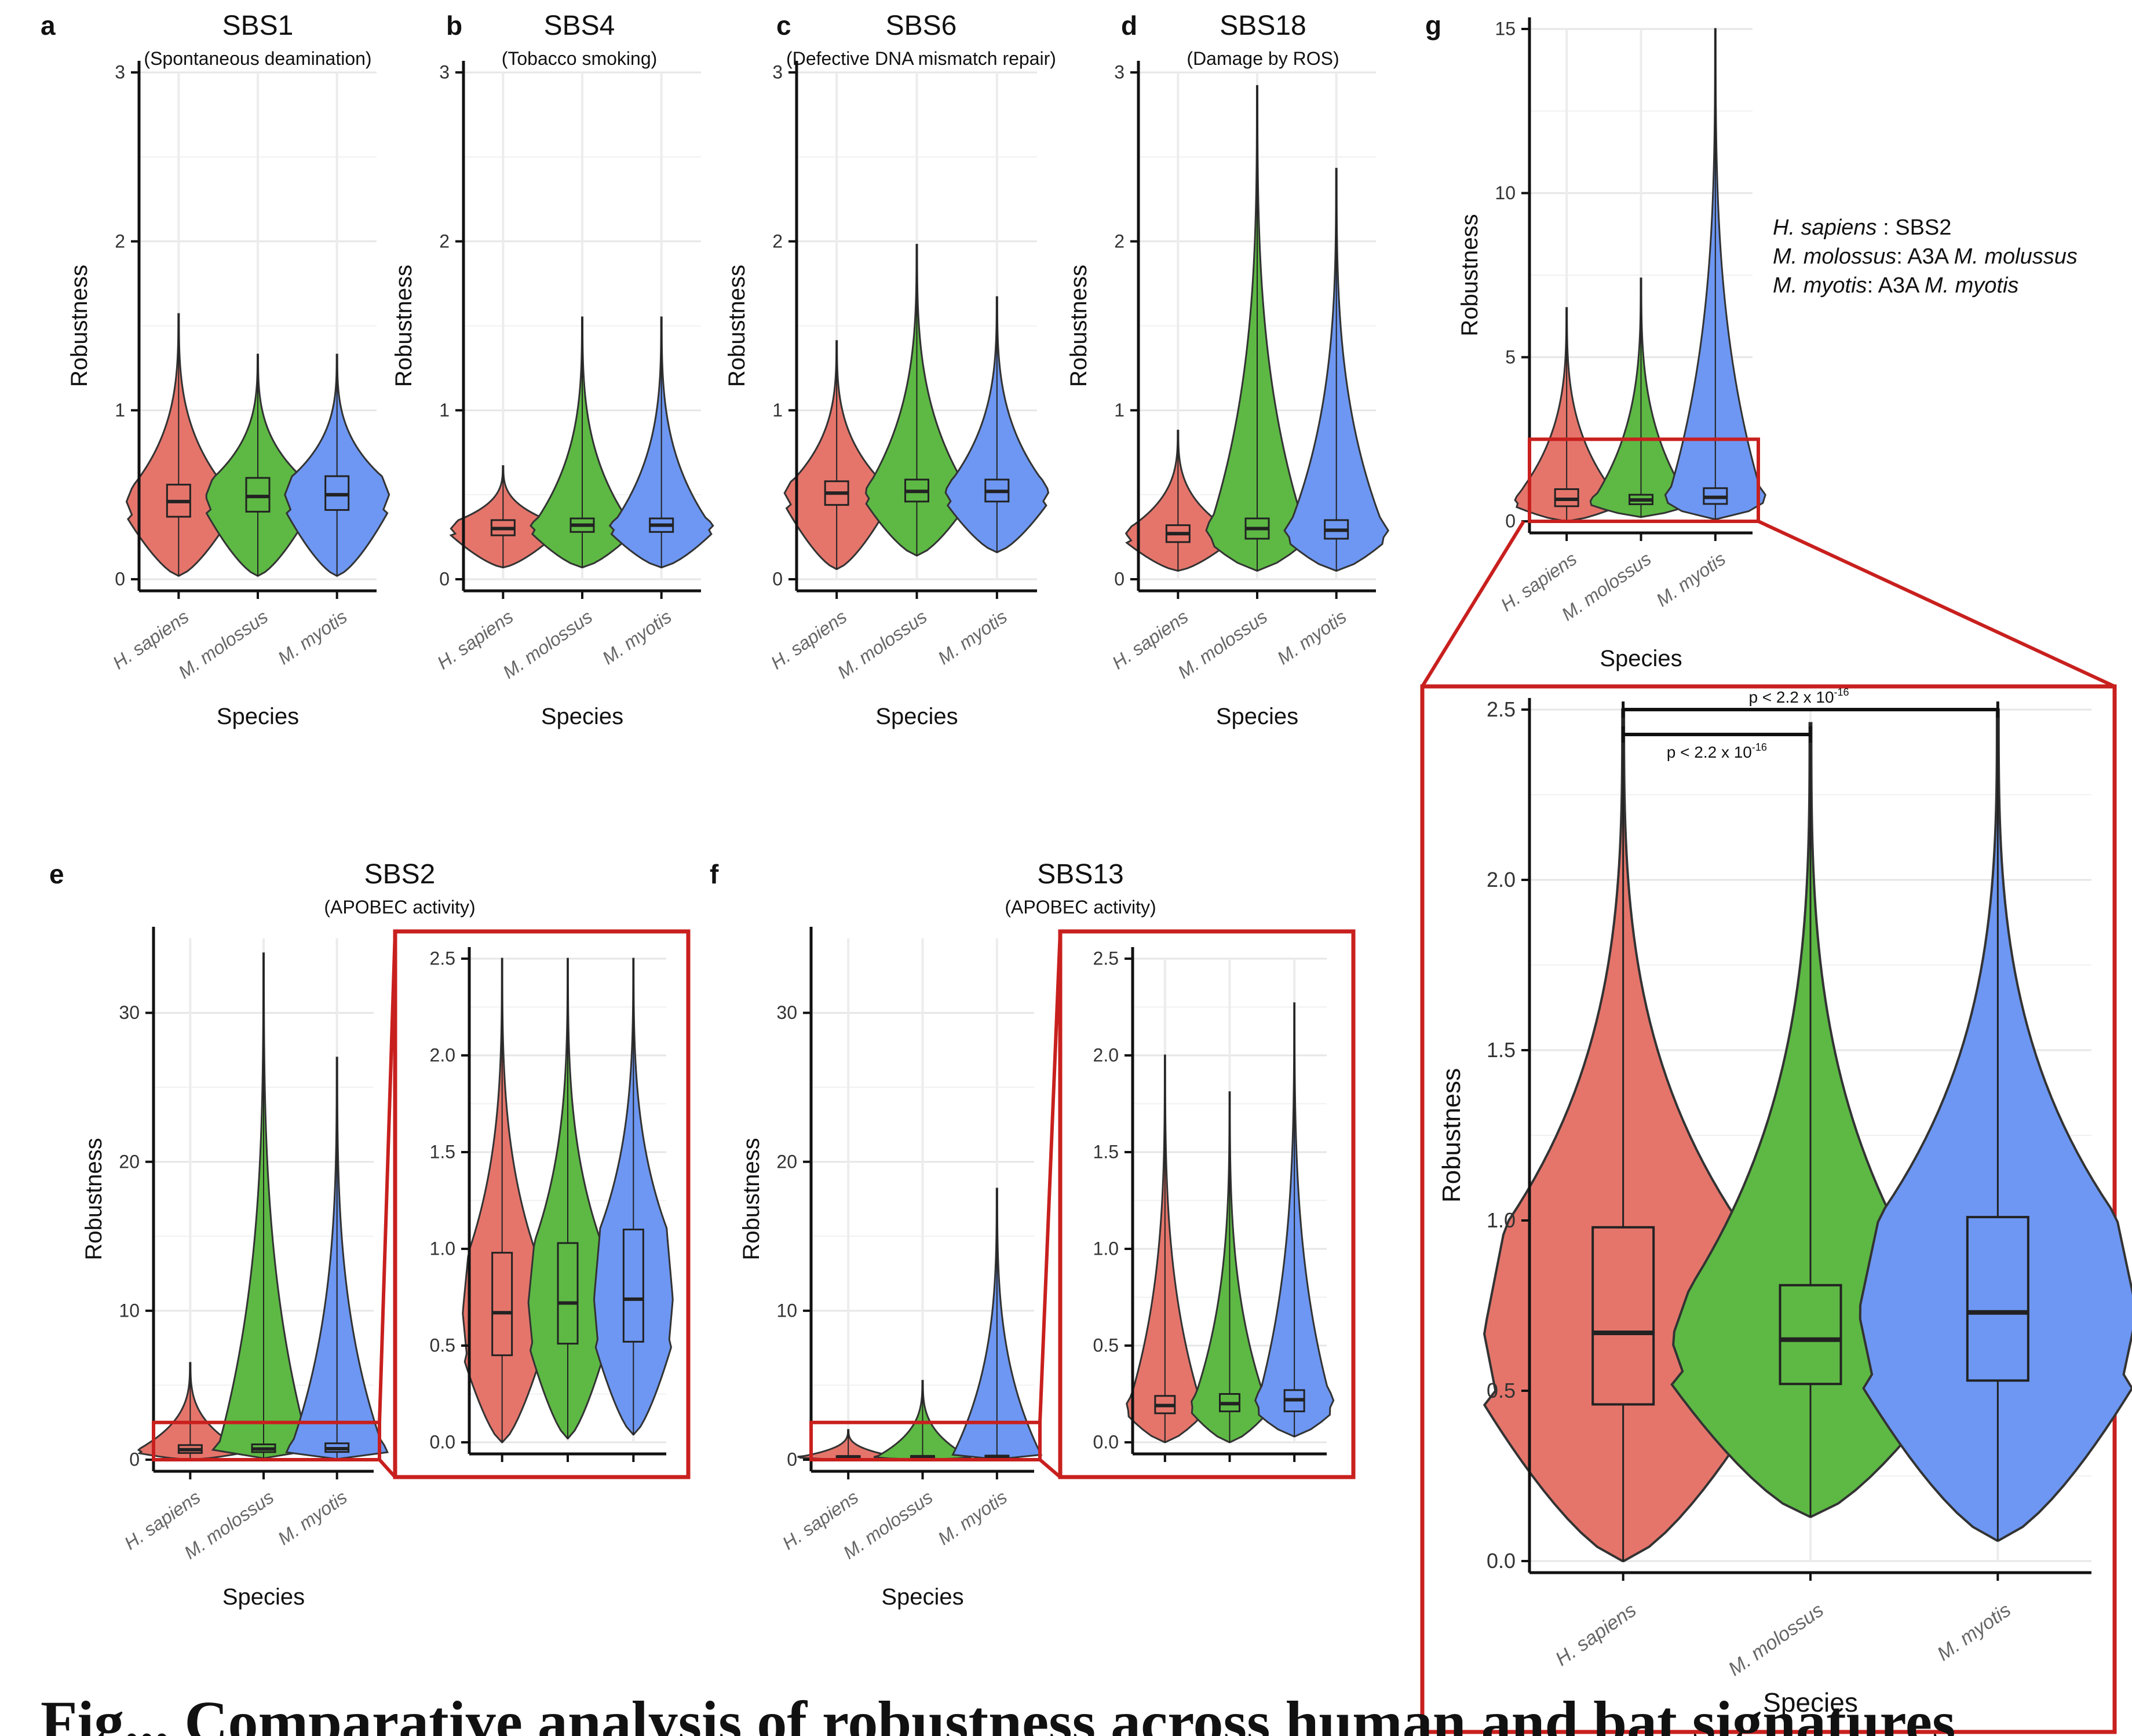 This screenshot has width=2132, height=1736. Describe the element at coordinates (258, 717) in the screenshot. I see `x-axis-label-a: Species` at that location.